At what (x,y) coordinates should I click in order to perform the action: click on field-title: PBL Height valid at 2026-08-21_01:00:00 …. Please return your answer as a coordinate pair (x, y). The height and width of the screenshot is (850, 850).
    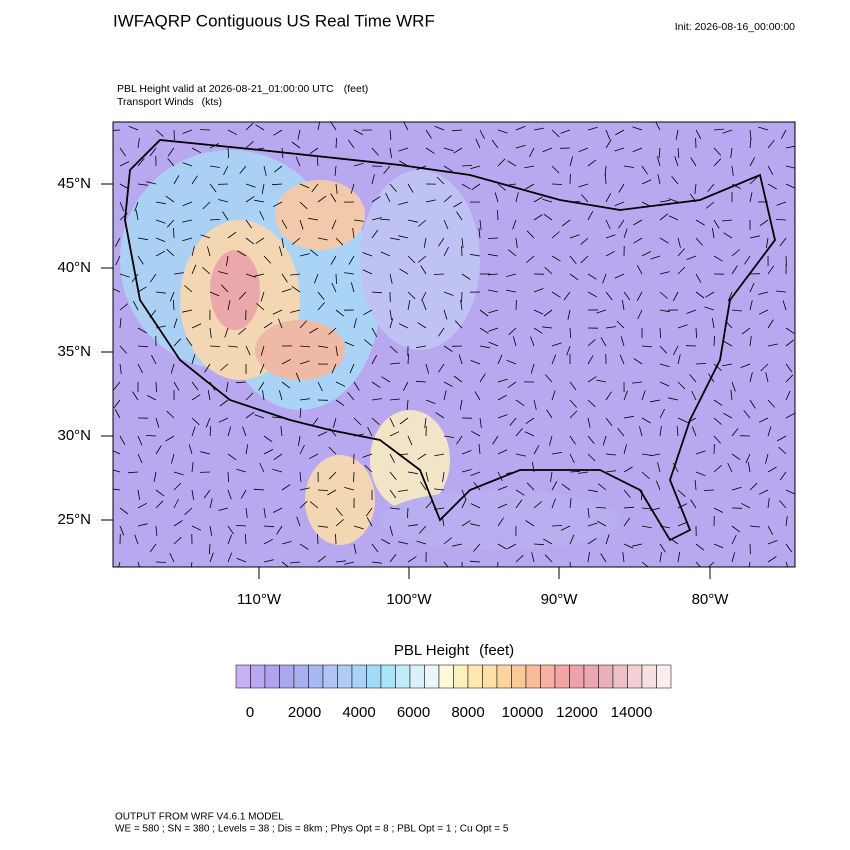
    Looking at the image, I should click on (242, 89).